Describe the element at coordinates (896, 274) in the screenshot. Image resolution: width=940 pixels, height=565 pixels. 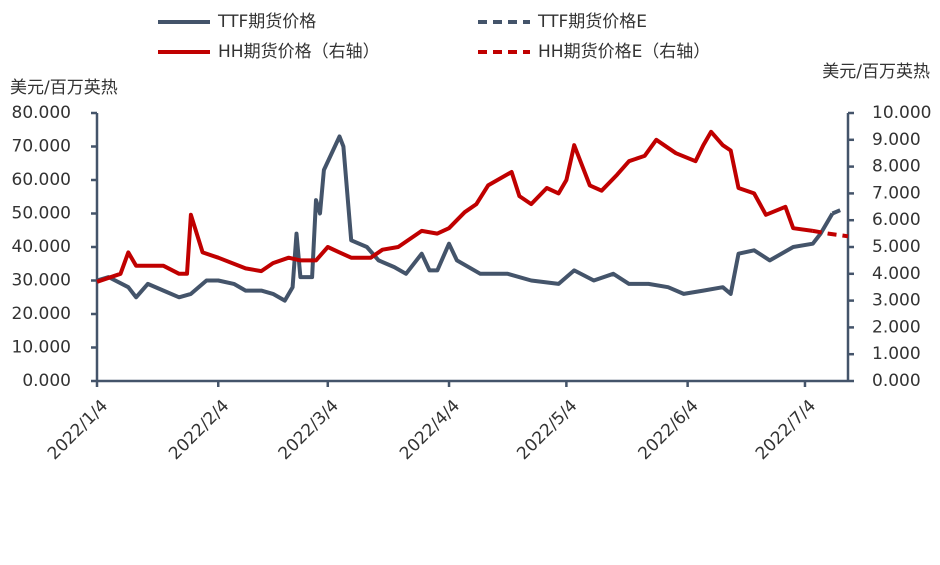
I see `y2-tick-label: 4.000` at that location.